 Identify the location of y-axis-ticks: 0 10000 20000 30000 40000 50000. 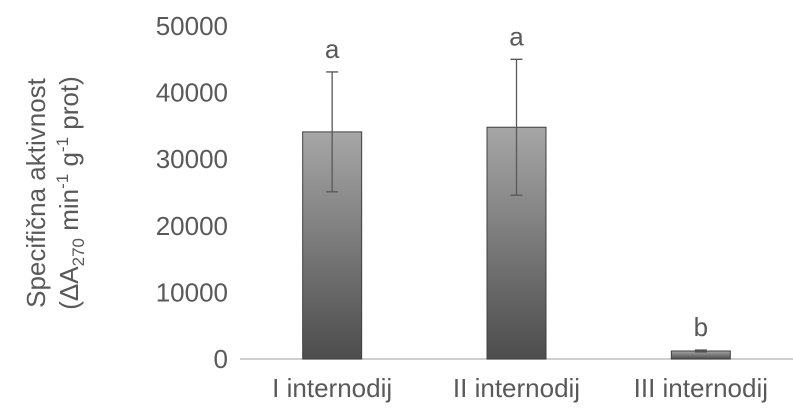
(192, 192).